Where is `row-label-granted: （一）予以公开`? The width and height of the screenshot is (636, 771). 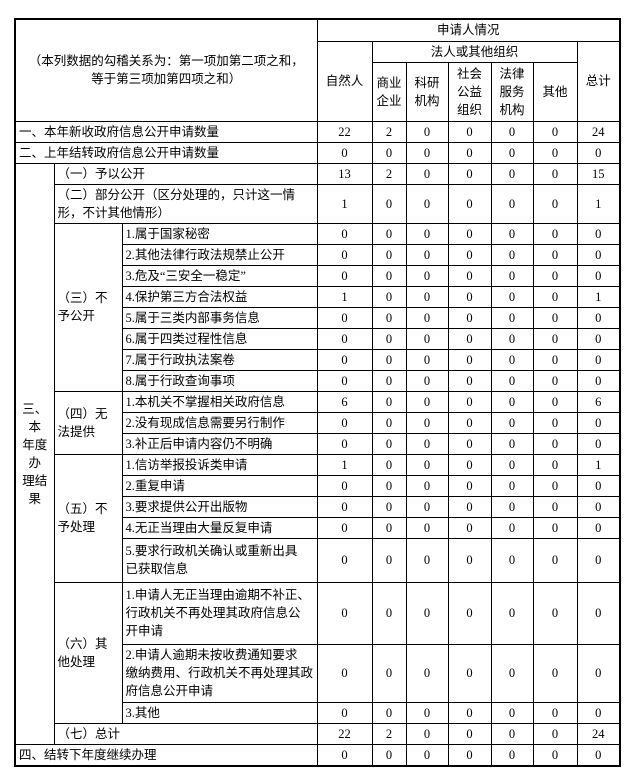
row-label-granted: （一）予以公开 is located at coordinates (185, 173).